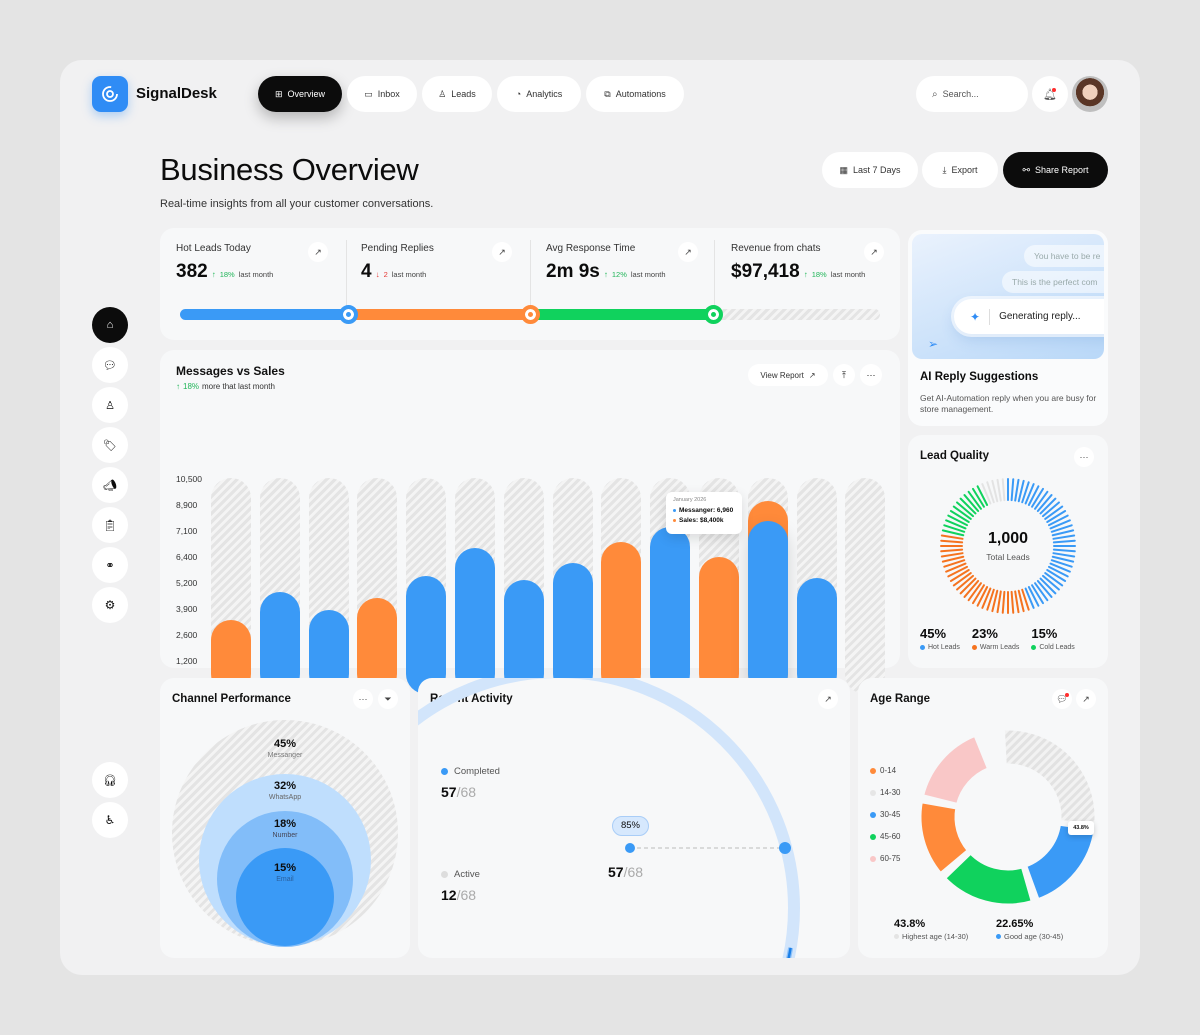  Describe the element at coordinates (885, 814) in the screenshot. I see `age-legend: 0-14 14-30 30-45 45-60 60-75` at that location.